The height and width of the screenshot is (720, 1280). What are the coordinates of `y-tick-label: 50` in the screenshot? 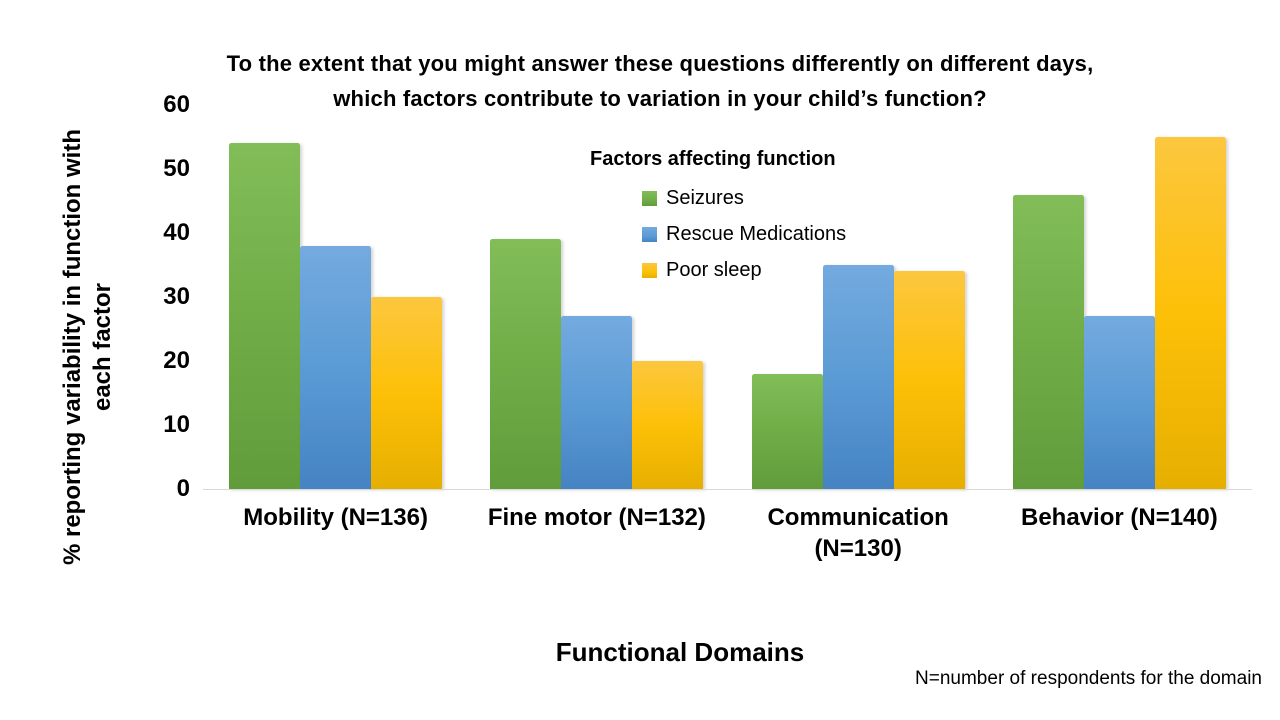 It's located at (176, 168).